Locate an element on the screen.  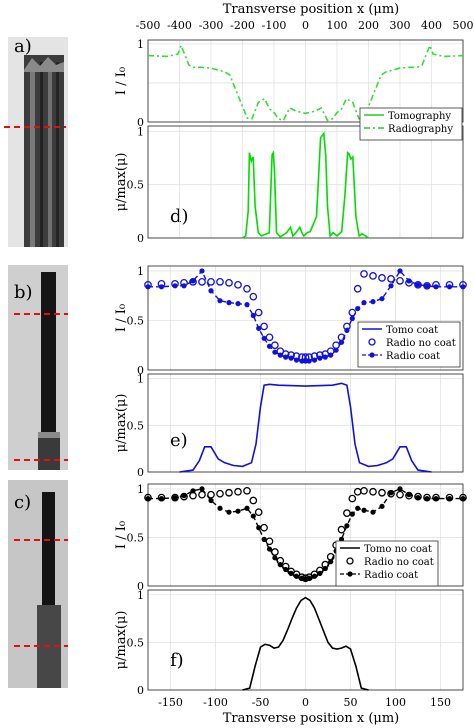
panel-label-a: a) is located at coordinates (23, 46).